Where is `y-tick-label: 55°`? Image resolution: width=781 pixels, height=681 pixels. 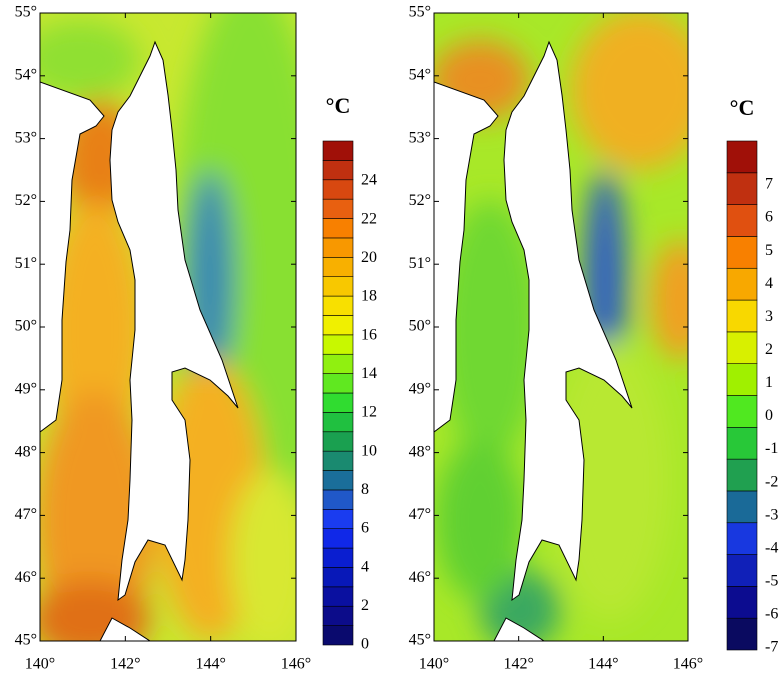
y-tick-label: 55° is located at coordinates (26, 12).